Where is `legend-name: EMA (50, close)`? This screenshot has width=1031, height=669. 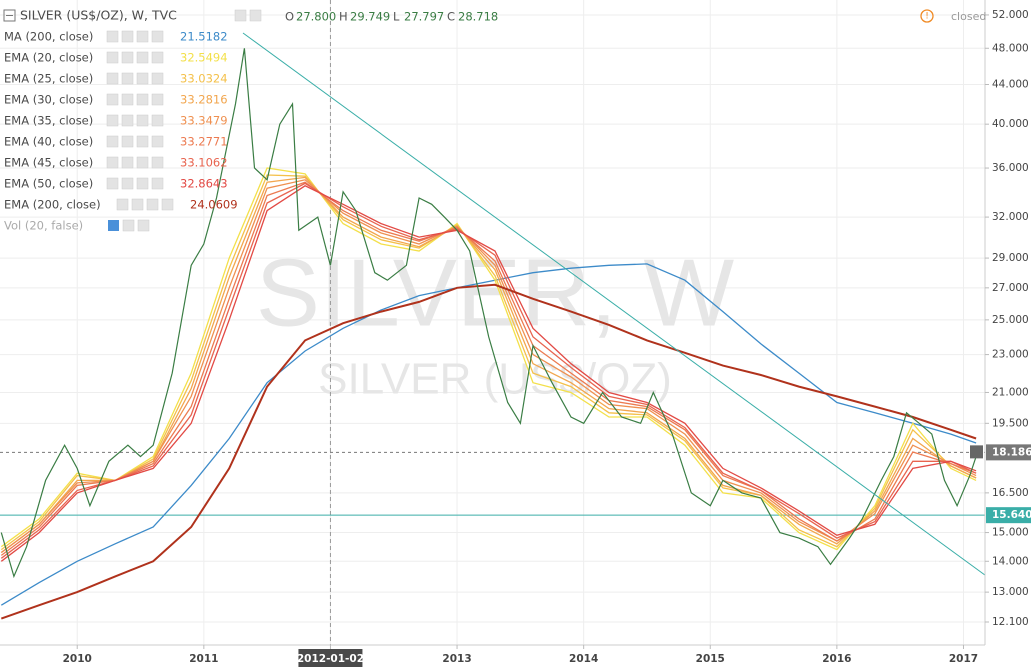
legend-name: EMA (50, close) is located at coordinates (48, 184).